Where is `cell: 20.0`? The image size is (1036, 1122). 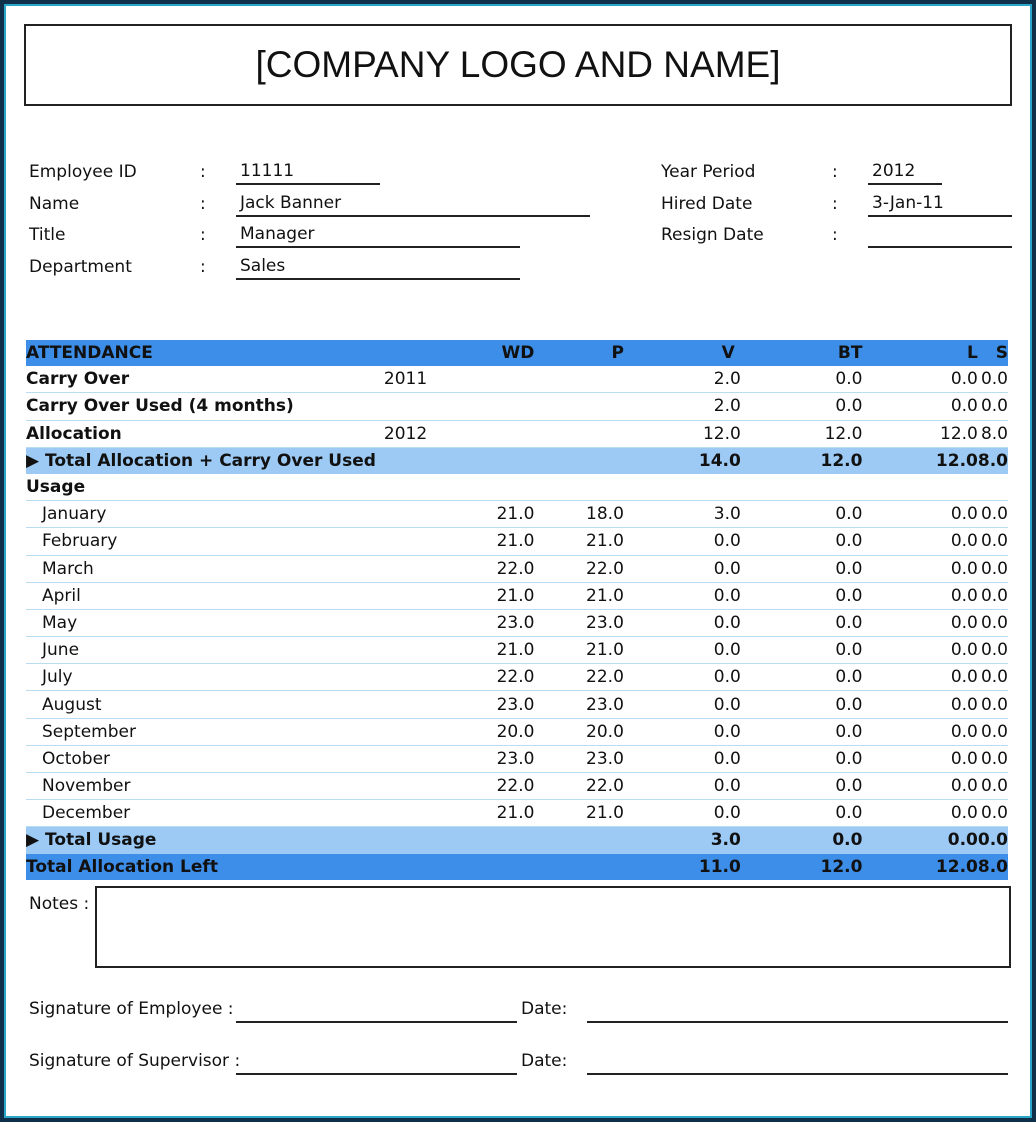 cell: 20.0 is located at coordinates (579, 732).